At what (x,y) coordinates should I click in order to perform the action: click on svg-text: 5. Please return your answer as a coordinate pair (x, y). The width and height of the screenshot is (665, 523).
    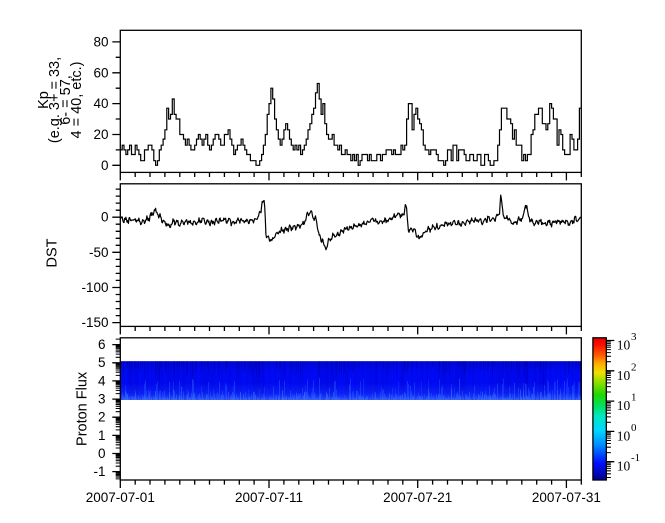
    Looking at the image, I should click on (102, 362).